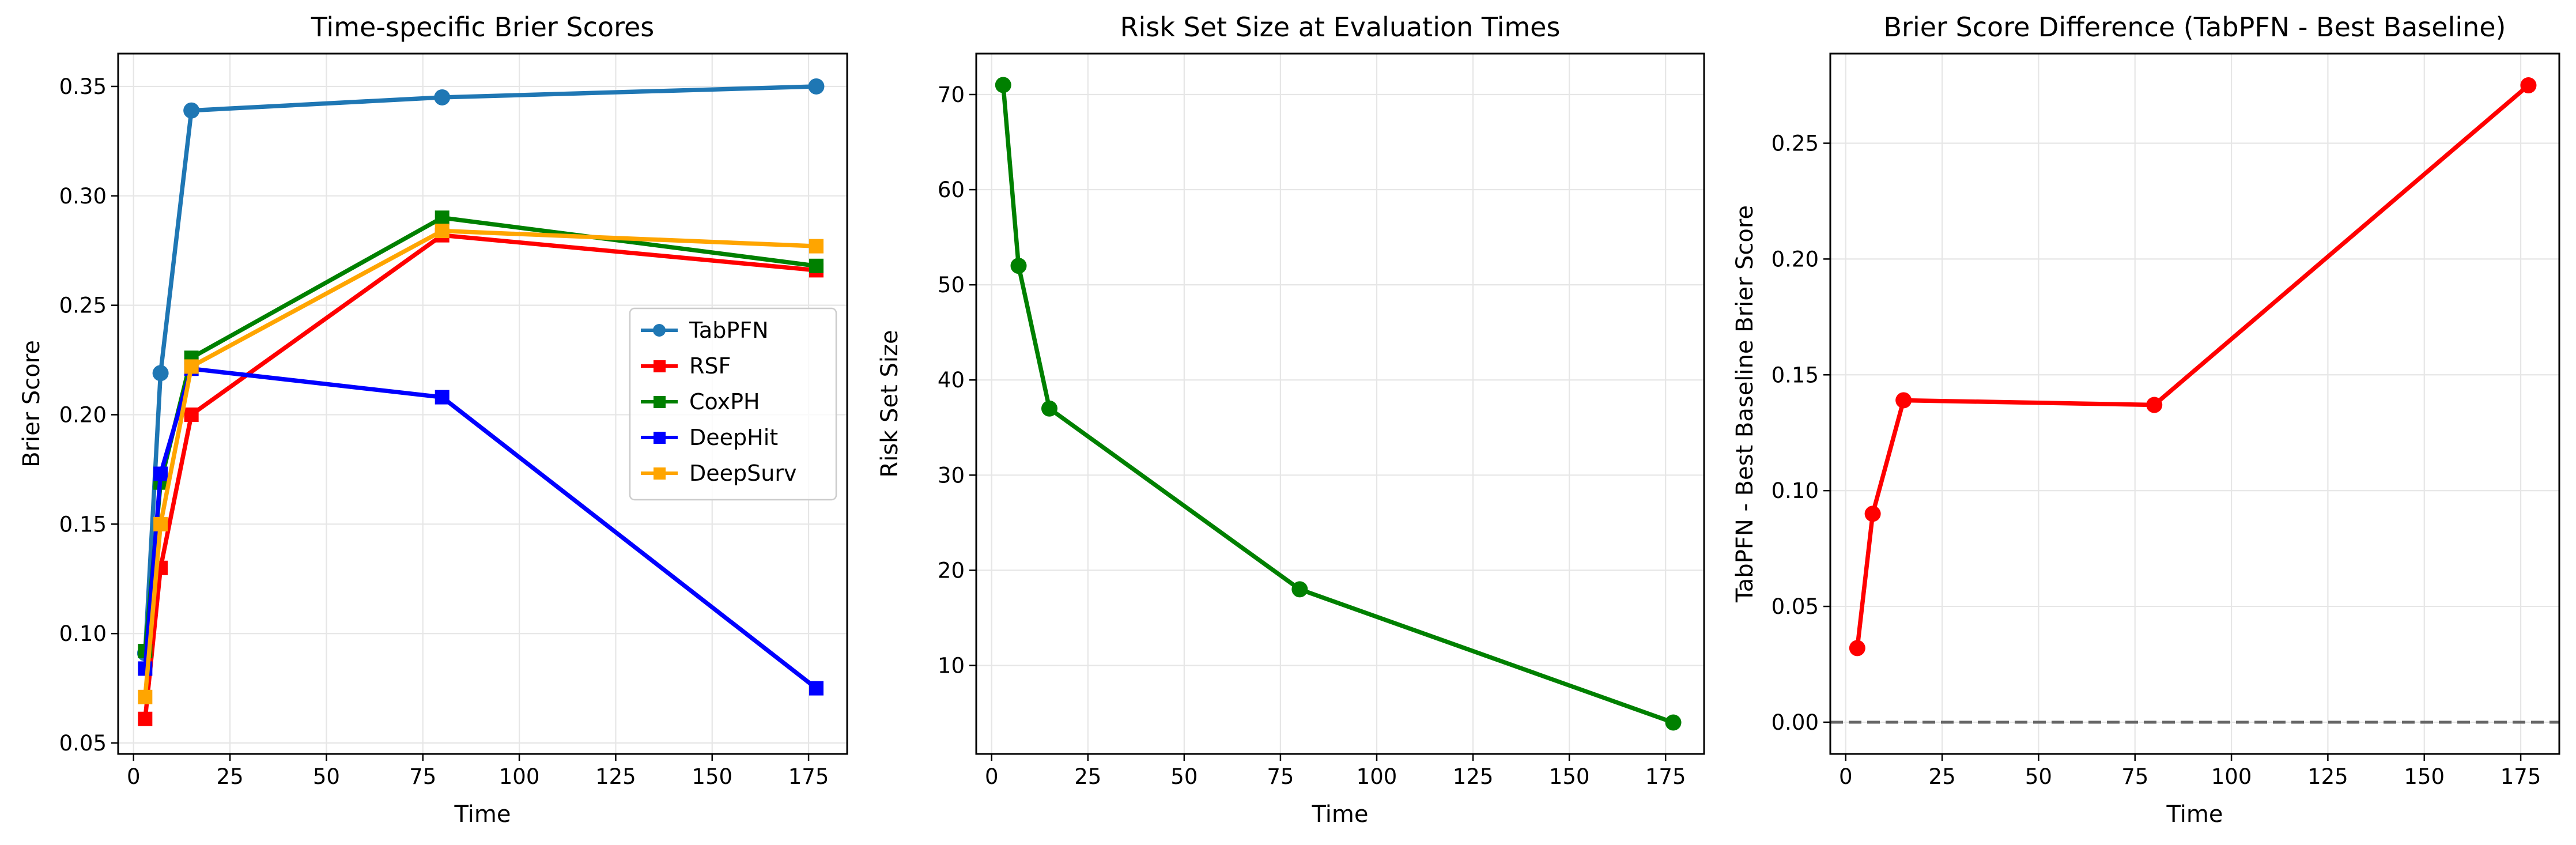  I want to click on legend-marker-tabpfn, so click(659, 330).